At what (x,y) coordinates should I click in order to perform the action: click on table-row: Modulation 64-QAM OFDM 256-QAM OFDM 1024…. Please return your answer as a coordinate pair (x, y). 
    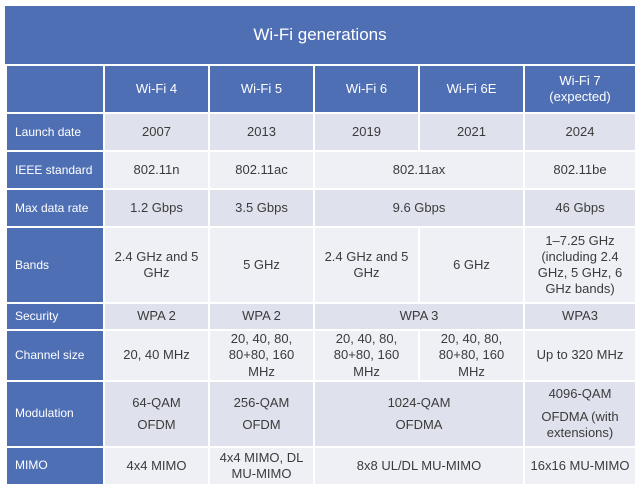
    Looking at the image, I should click on (321, 413).